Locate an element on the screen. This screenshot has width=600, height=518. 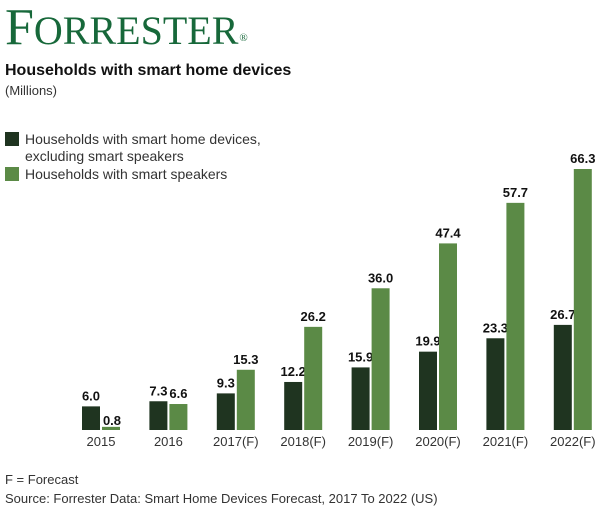
data-label: 66.3 is located at coordinates (582, 158).